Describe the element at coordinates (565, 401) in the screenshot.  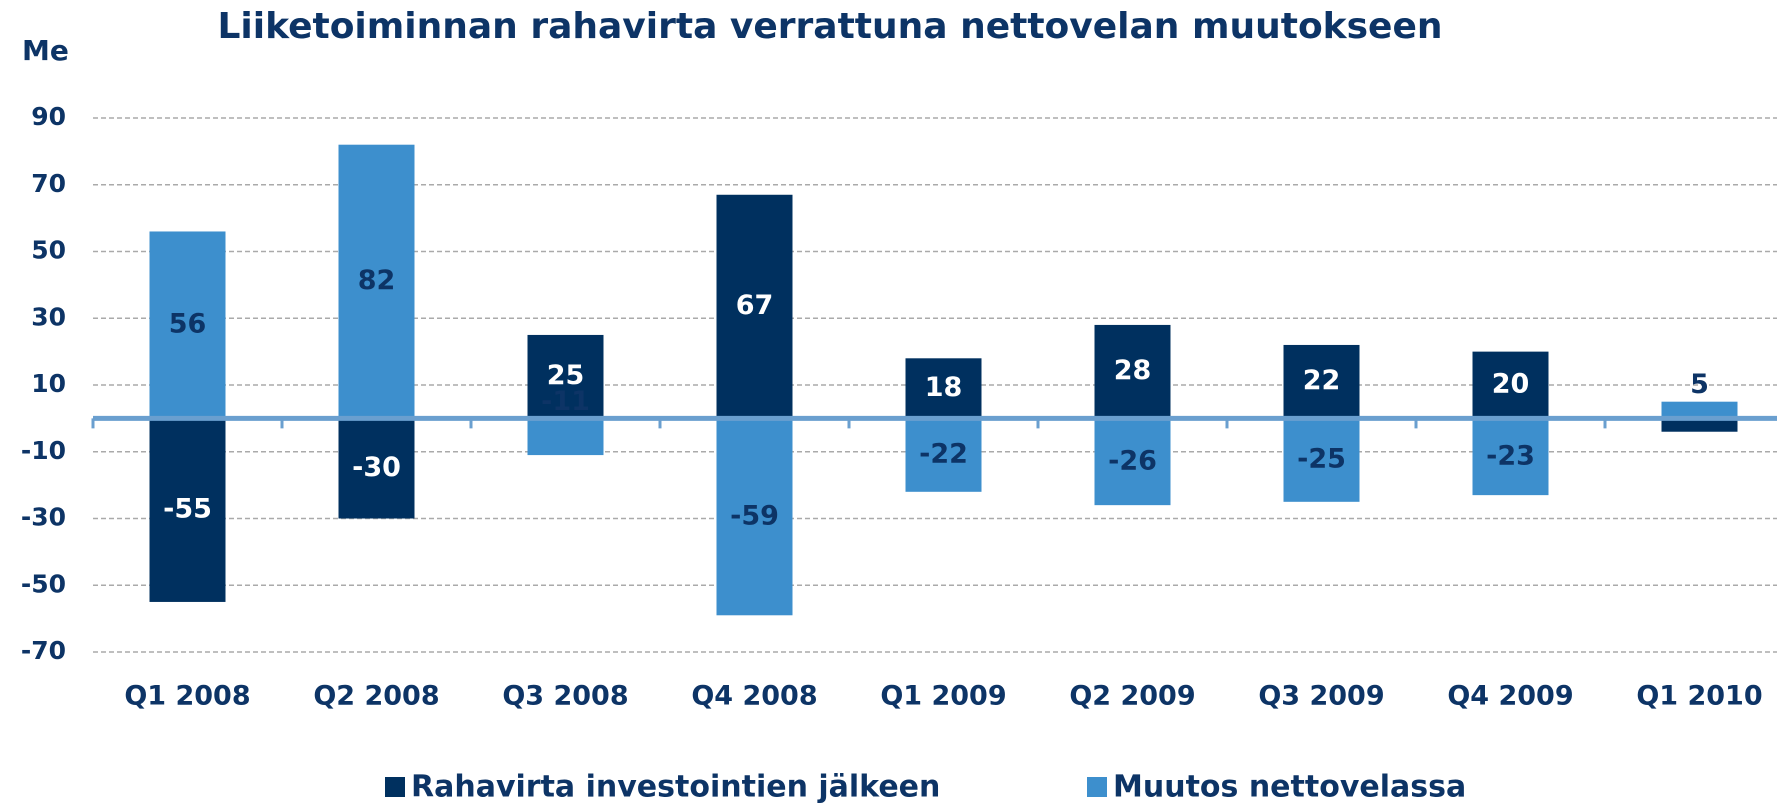
I see `data-label: -11` at that location.